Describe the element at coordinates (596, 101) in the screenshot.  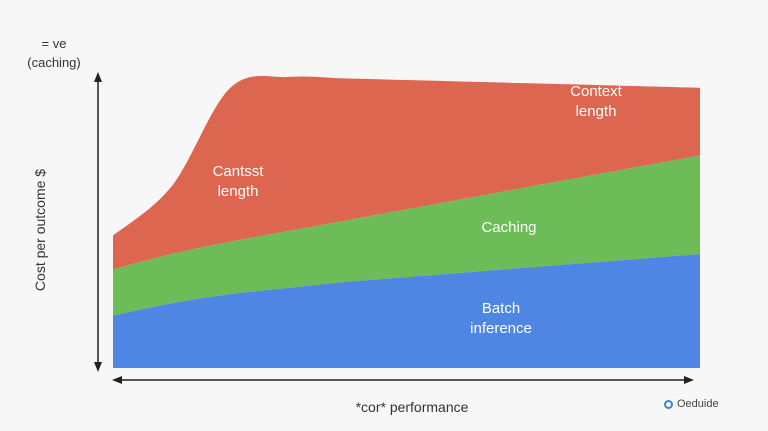
I see `area-label-context-length: Context length` at that location.